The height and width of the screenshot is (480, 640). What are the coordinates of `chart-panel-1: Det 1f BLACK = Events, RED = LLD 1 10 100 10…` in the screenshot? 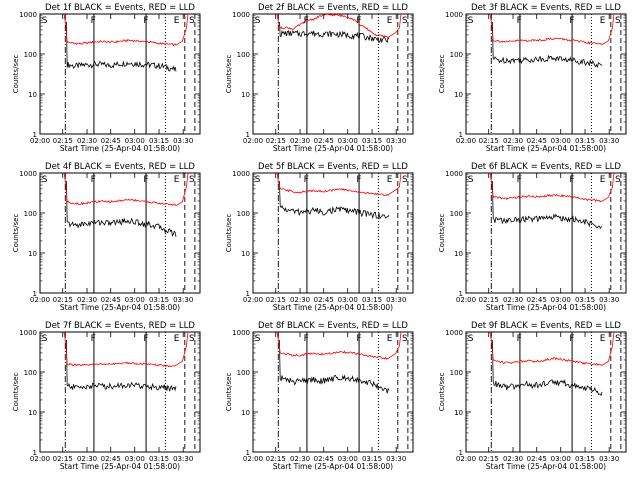 It's located at (106, 78).